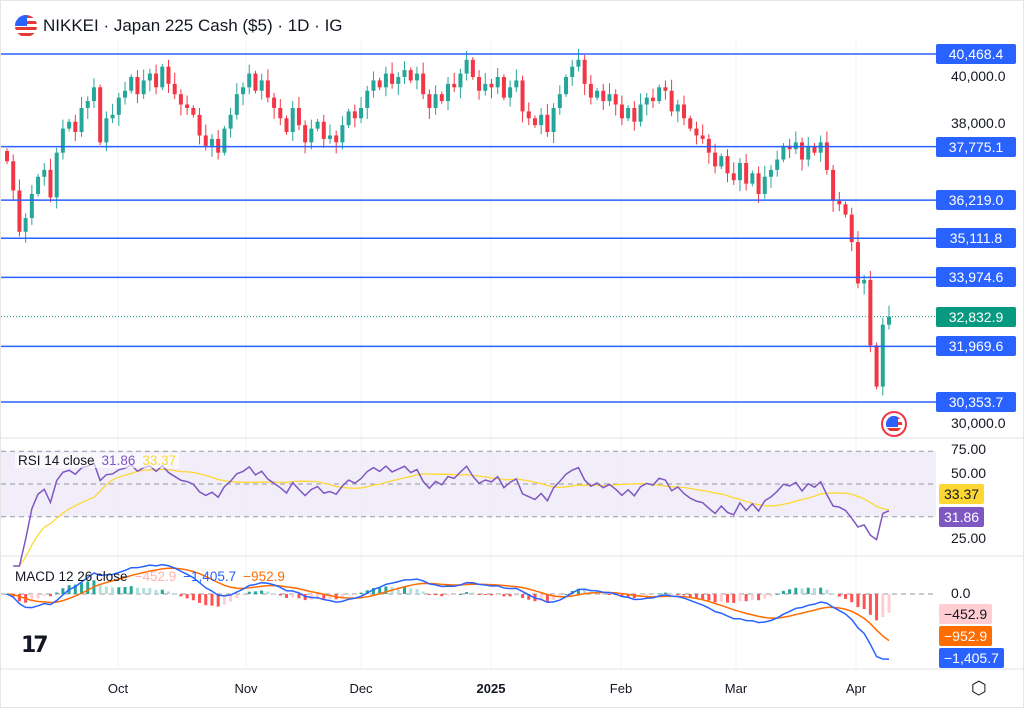  I want to click on price-tick: 30,000.0, so click(978, 423).